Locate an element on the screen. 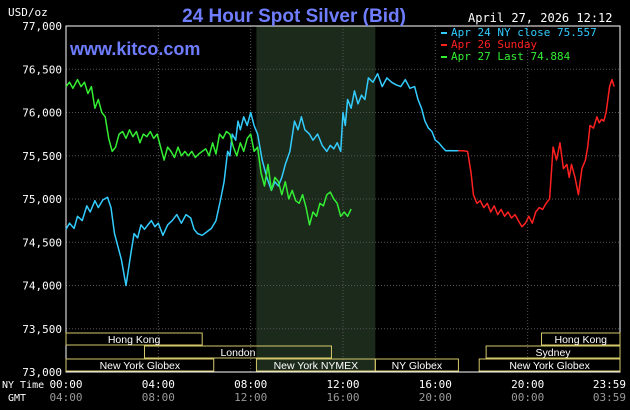  kitco-watermark: www.kitco.com is located at coordinates (134, 49).